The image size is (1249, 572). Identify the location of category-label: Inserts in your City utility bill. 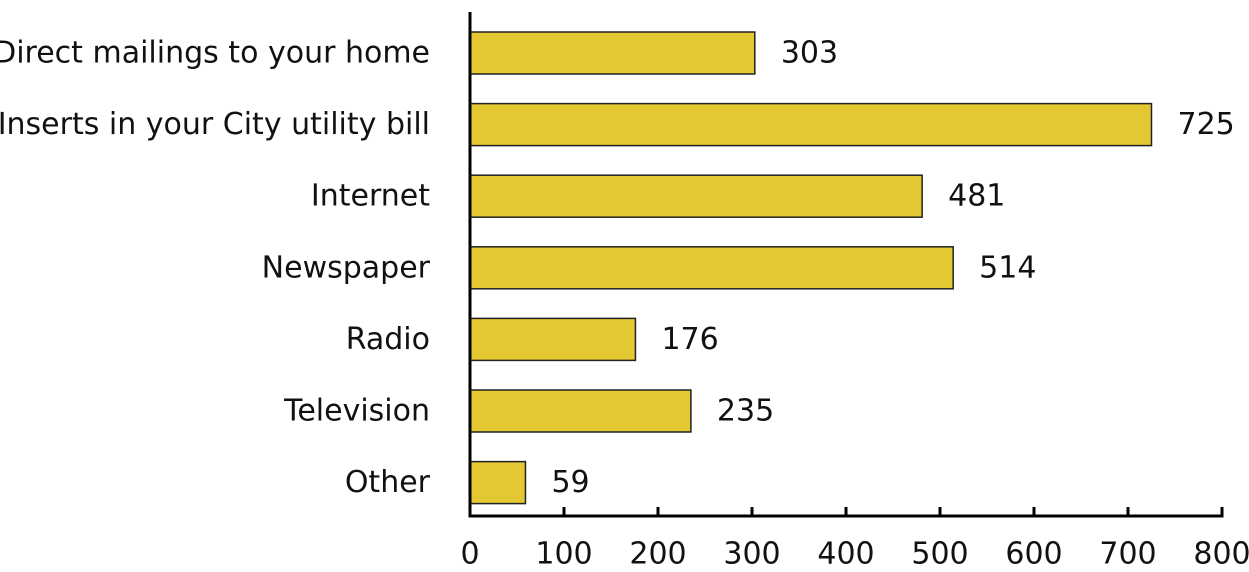
(215, 124).